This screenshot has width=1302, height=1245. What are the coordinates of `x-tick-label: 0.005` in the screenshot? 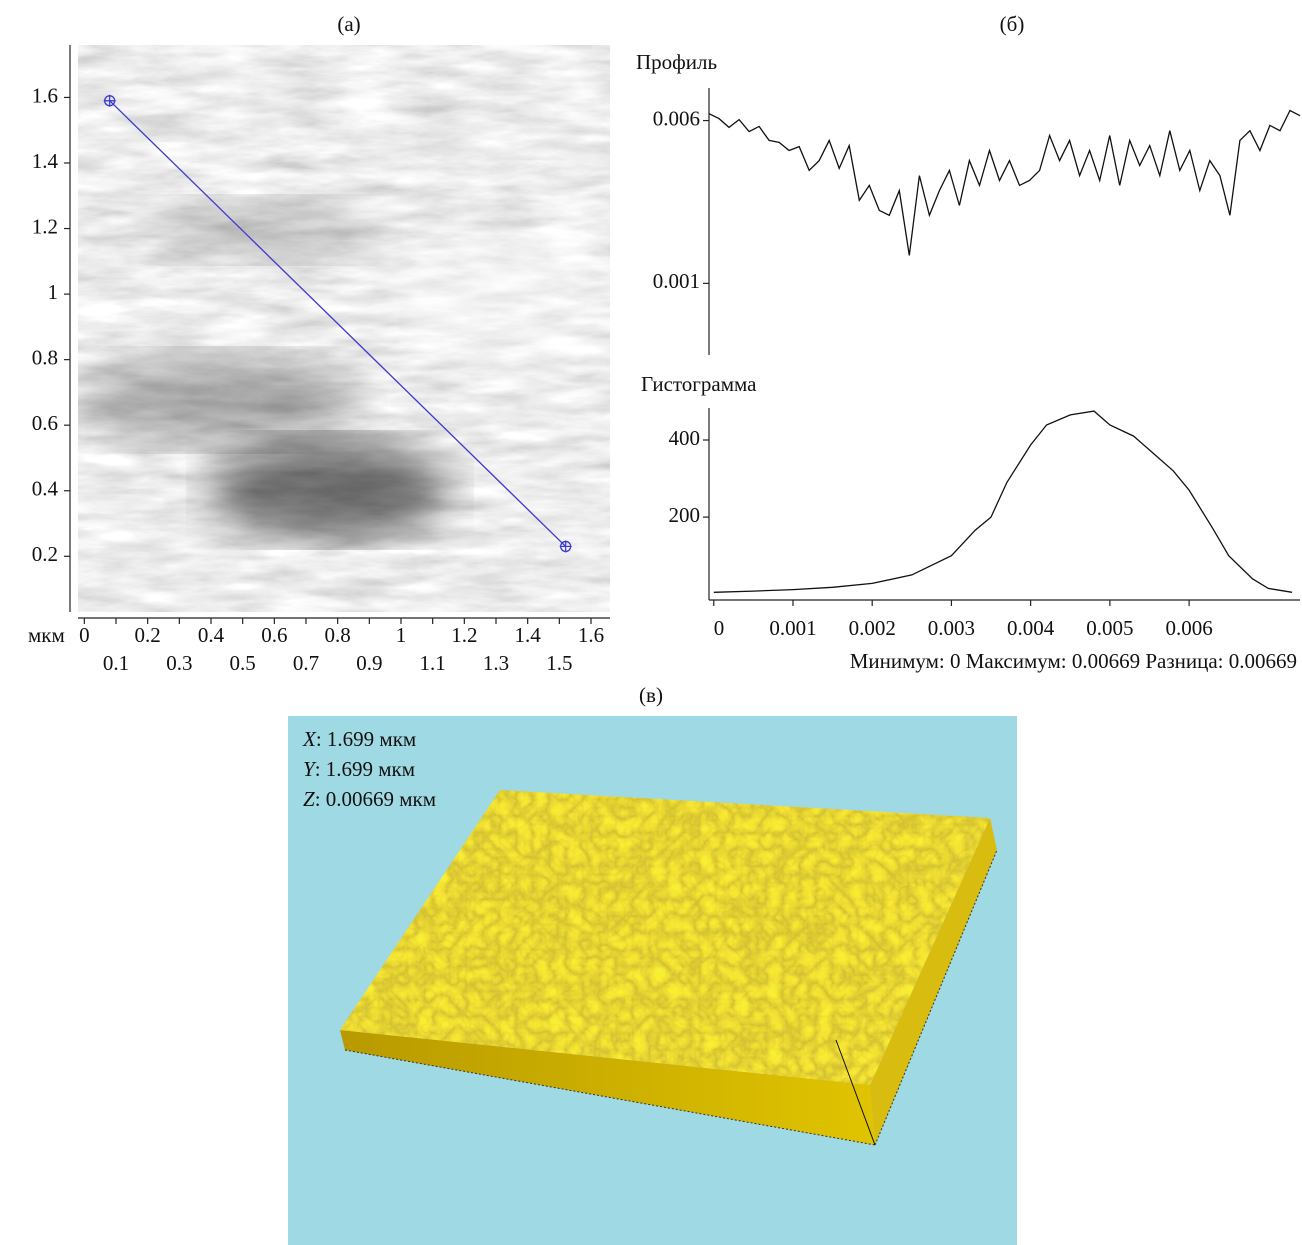 It's located at (1109, 628).